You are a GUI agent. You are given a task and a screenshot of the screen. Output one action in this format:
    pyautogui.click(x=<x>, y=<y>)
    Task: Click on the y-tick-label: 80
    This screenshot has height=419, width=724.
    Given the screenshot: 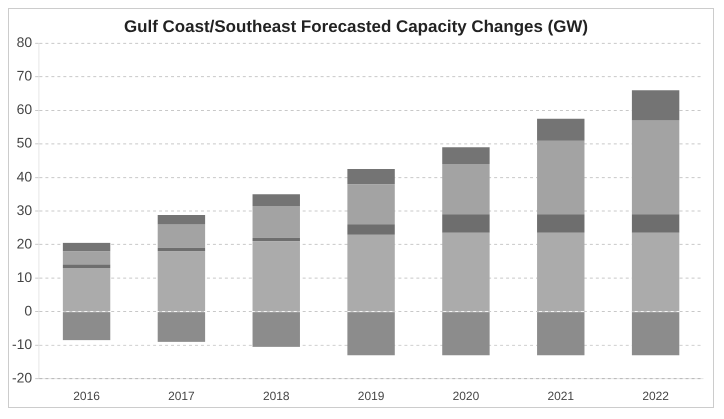 What is the action you would take?
    pyautogui.click(x=24, y=42)
    